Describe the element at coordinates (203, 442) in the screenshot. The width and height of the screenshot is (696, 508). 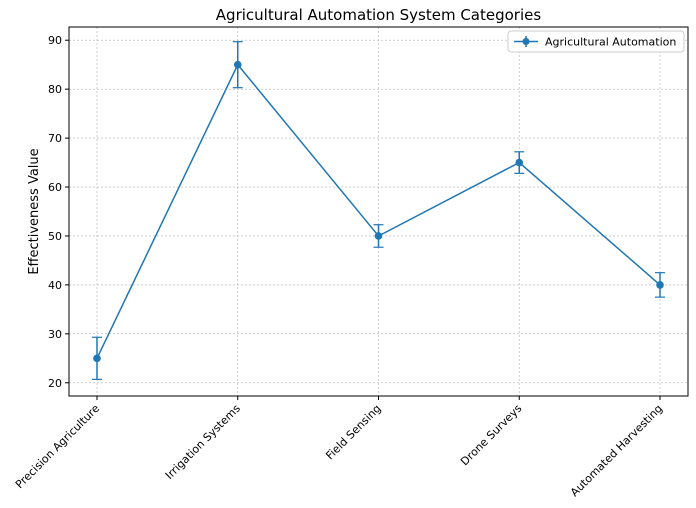
I see `x-tick-label: Irrigation Systems` at that location.